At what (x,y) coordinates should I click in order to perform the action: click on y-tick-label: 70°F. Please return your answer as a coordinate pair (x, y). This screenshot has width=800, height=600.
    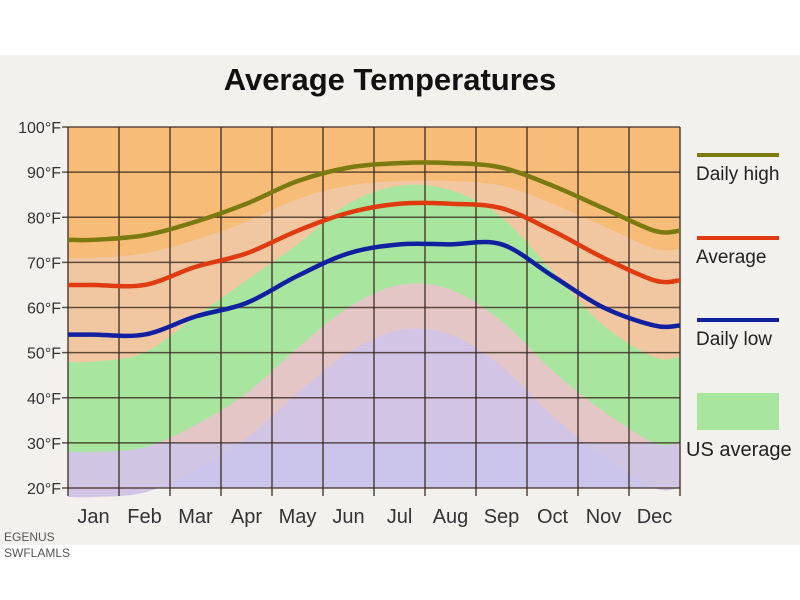
    Looking at the image, I should click on (44, 263).